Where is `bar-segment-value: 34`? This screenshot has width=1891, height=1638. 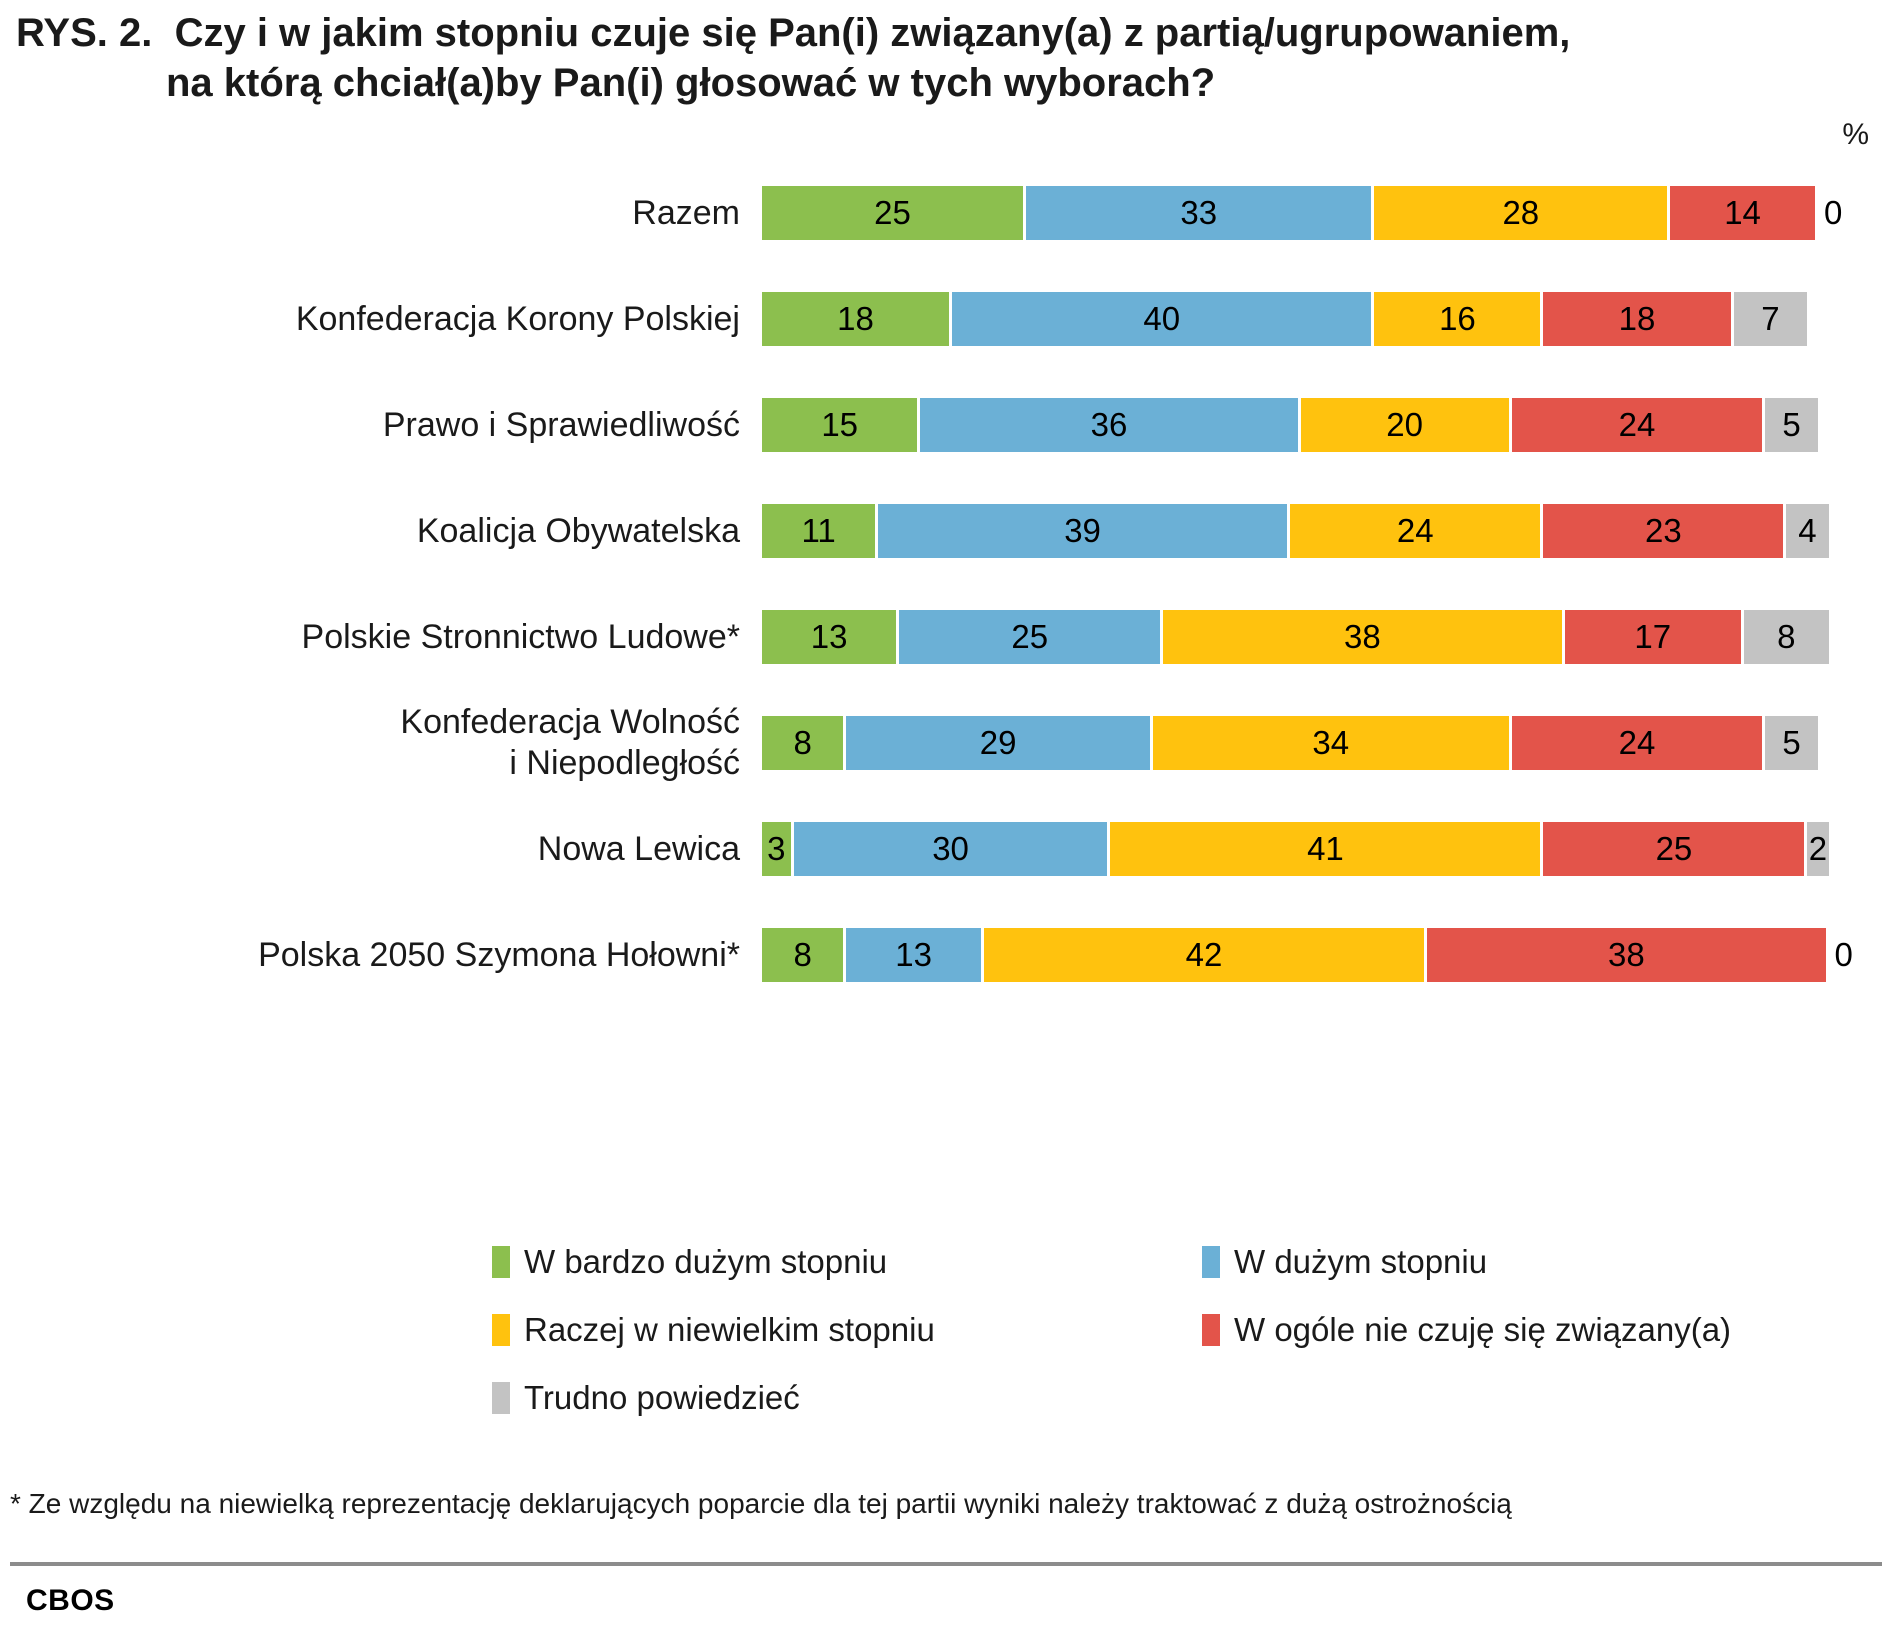 bar-segment-value: 34 is located at coordinates (1331, 742).